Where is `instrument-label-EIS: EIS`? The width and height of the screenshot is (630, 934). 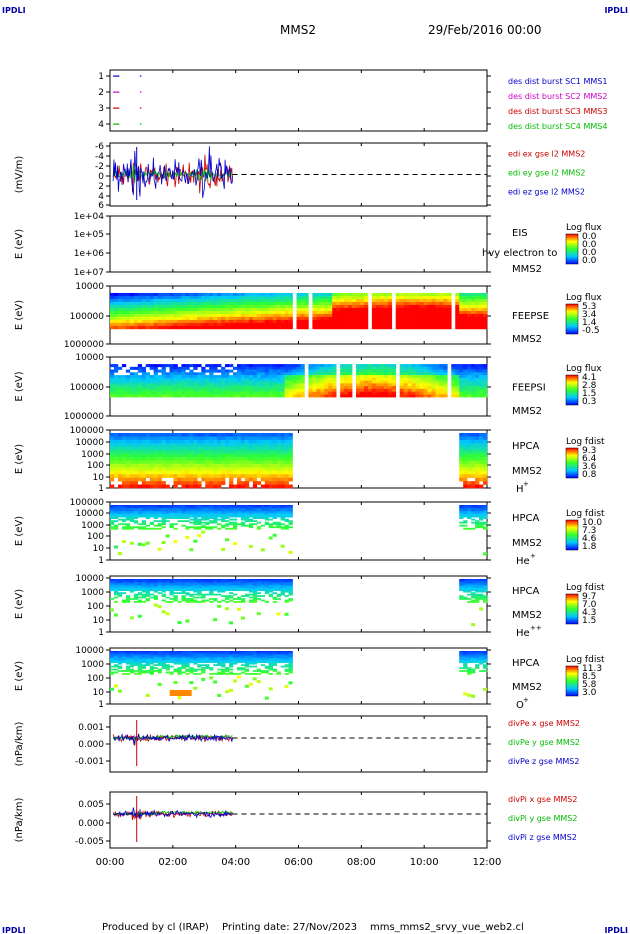
instrument-label-EIS: EIS is located at coordinates (520, 233).